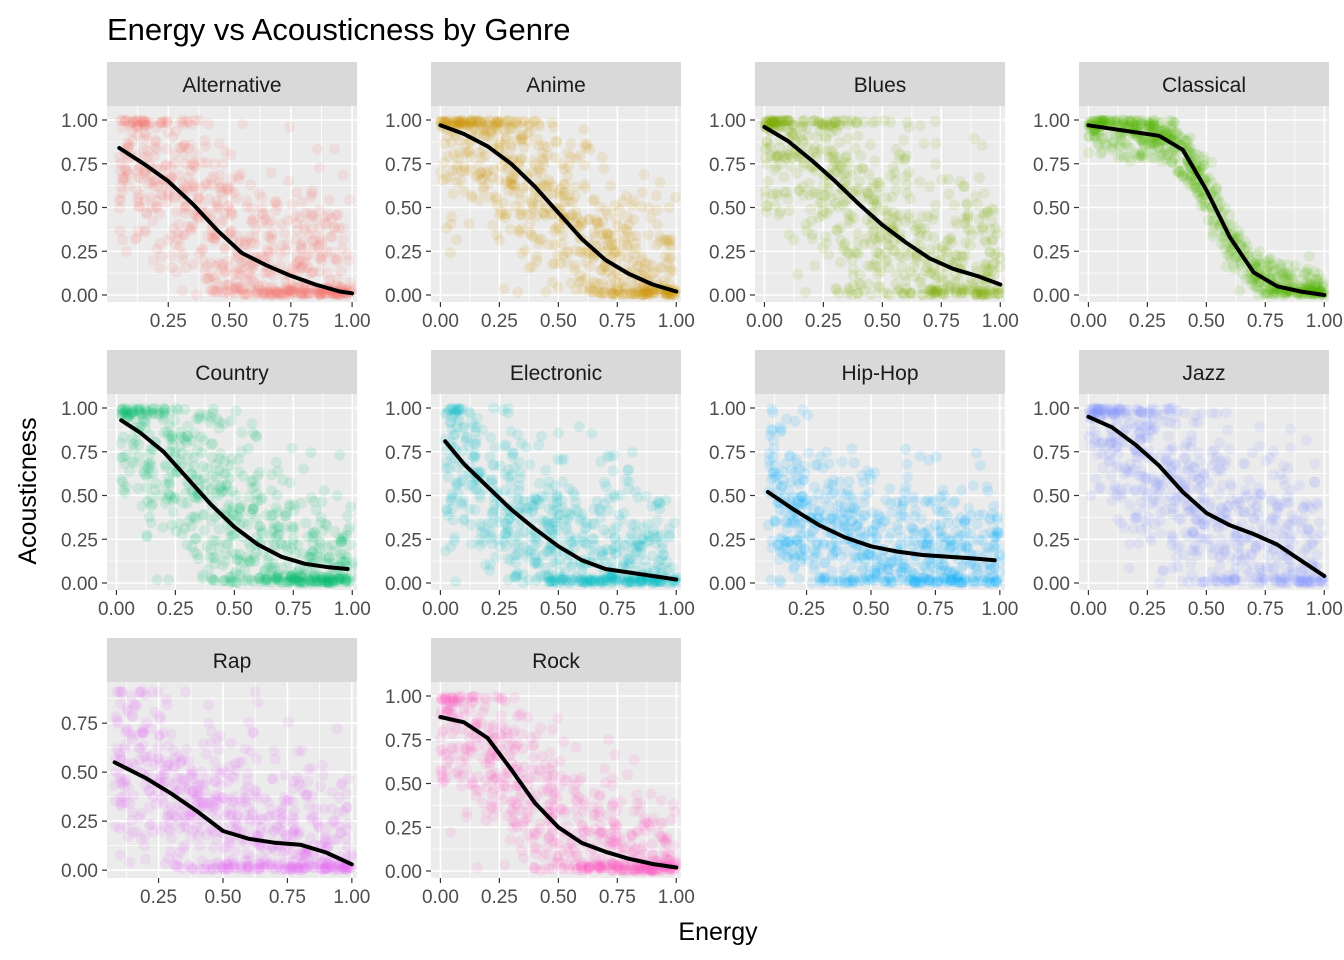 The image size is (1344, 960). What do you see at coordinates (1051, 252) in the screenshot?
I see `y-tick-label: 0.25` at bounding box center [1051, 252].